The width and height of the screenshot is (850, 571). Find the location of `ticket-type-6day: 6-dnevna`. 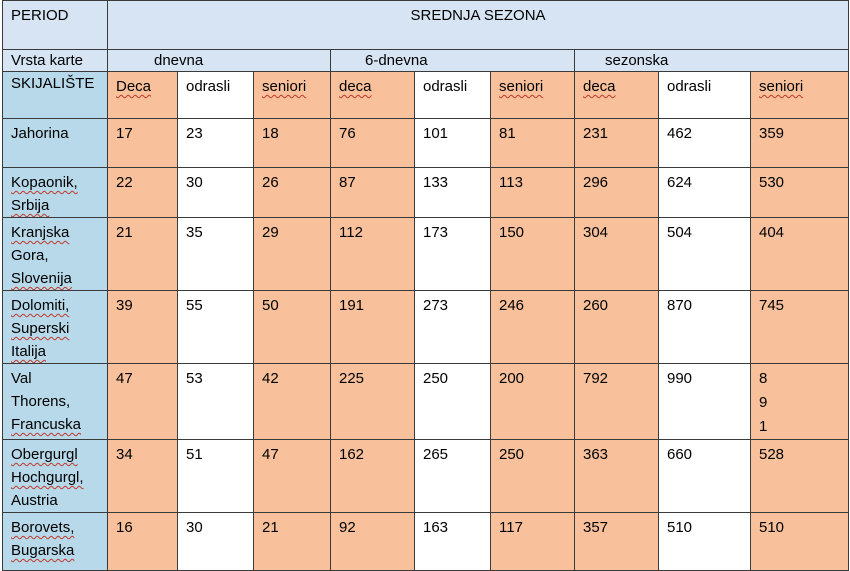

ticket-type-6day: 6-dnevna is located at coordinates (452, 60).